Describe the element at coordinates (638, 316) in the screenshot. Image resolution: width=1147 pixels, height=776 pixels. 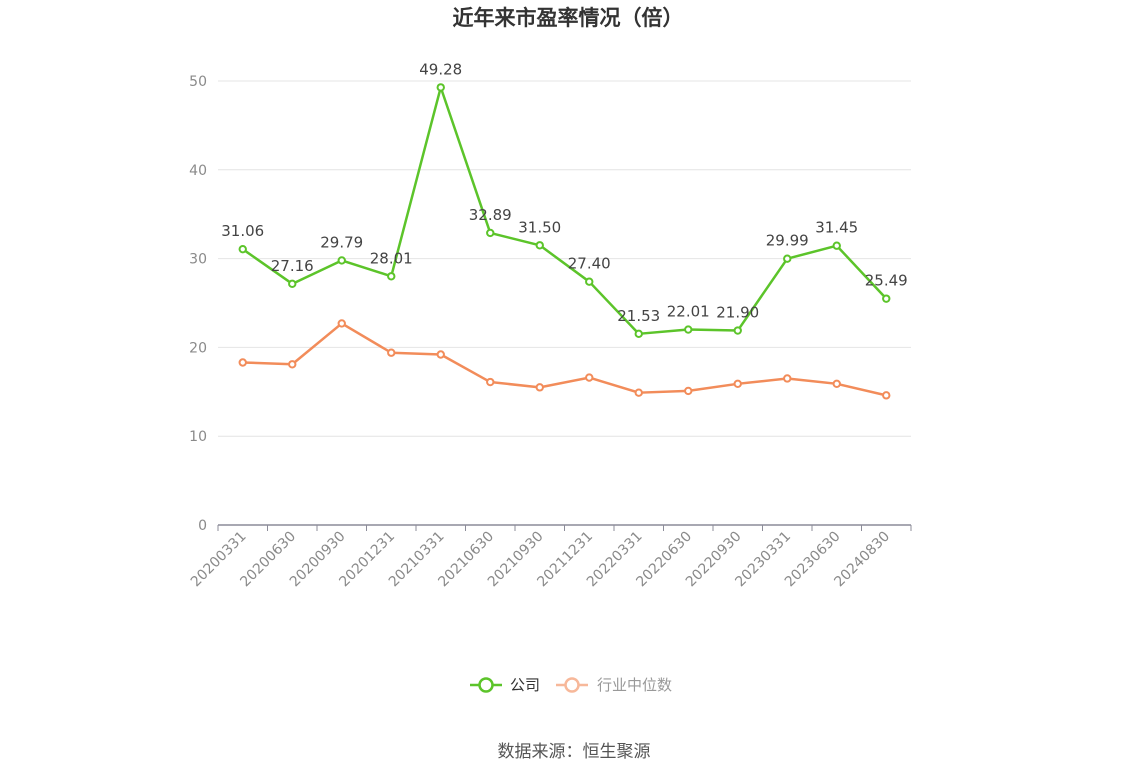
I see `data-label: 21.53` at that location.